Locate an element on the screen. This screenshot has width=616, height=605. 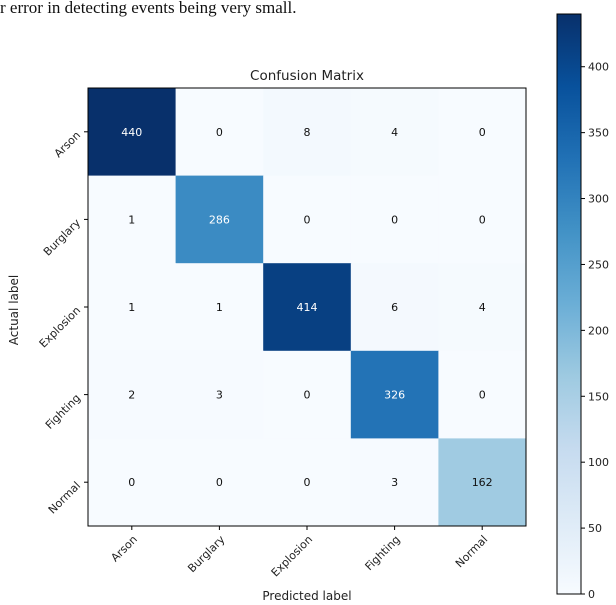
cell-value-label: 8 is located at coordinates (307, 132).